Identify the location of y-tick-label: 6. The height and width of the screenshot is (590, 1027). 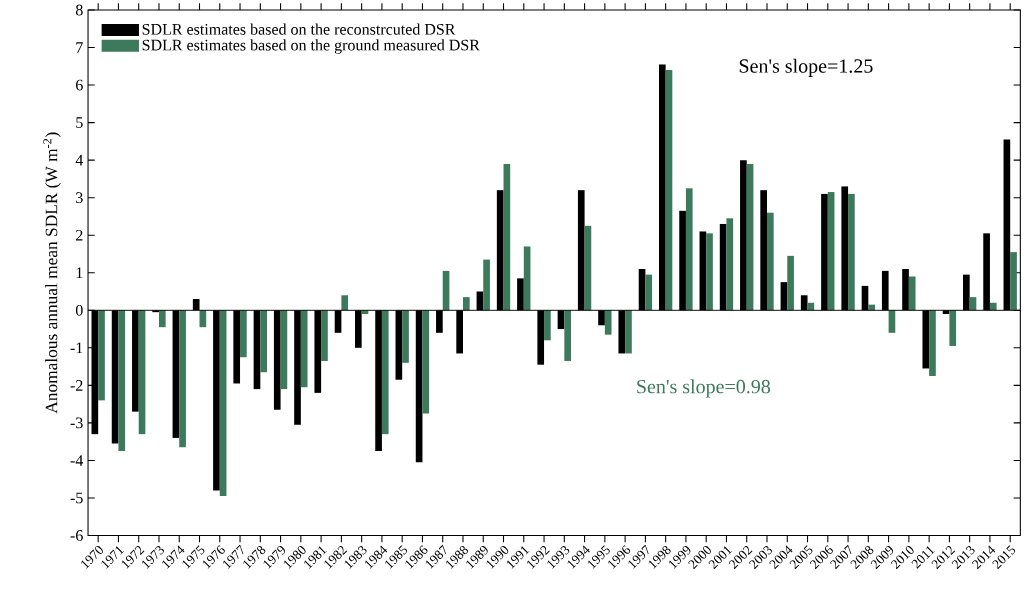
(79, 85).